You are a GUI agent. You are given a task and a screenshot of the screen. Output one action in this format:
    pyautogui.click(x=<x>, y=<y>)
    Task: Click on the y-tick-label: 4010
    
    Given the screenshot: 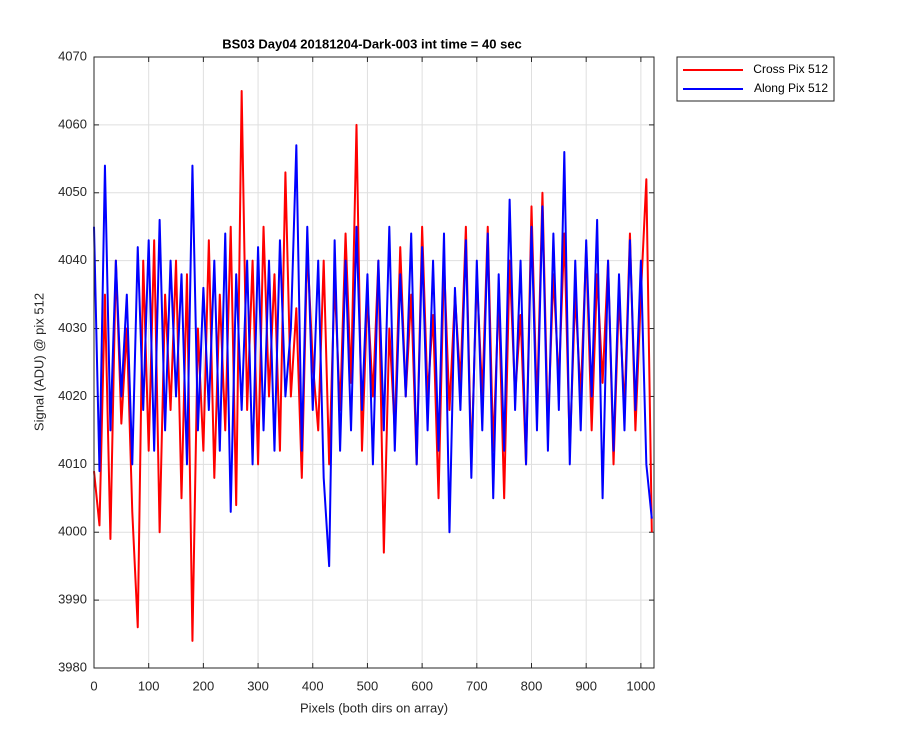 What is the action you would take?
    pyautogui.click(x=72, y=463)
    